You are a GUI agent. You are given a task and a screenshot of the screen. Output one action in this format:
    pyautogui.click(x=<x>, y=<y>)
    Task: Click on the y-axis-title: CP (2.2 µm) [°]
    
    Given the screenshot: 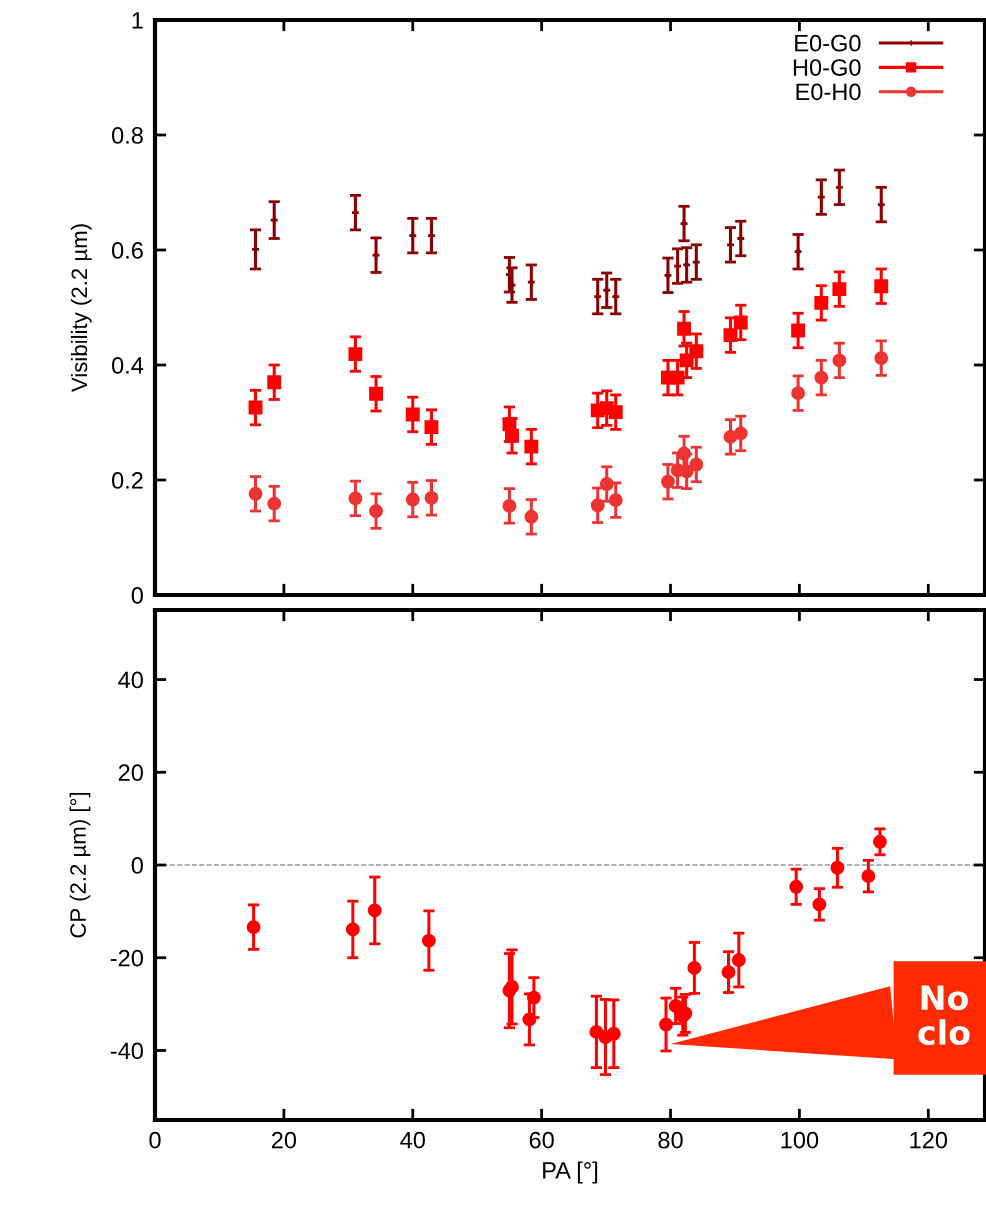 What is the action you would take?
    pyautogui.click(x=80, y=865)
    